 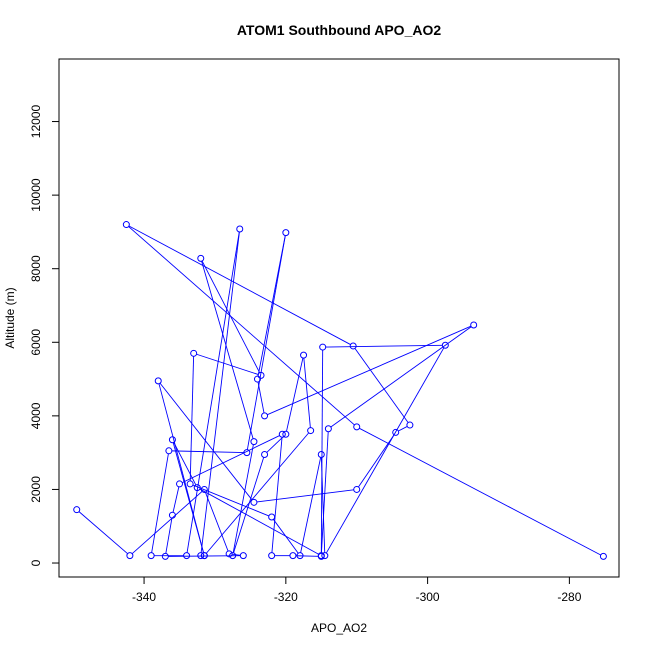 I want to click on y-tick-label: 4000, so click(x=36, y=415).